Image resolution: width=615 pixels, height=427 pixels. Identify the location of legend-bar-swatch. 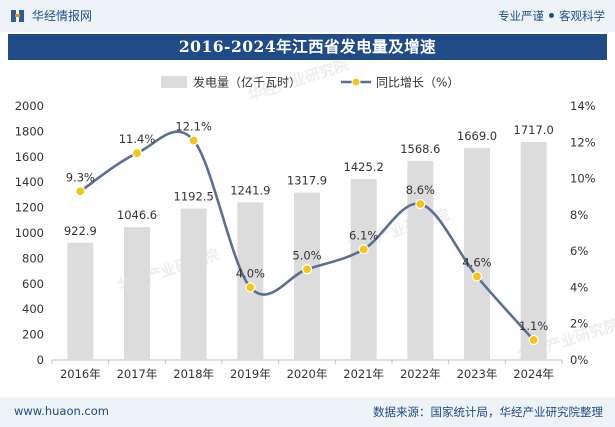
(174, 82).